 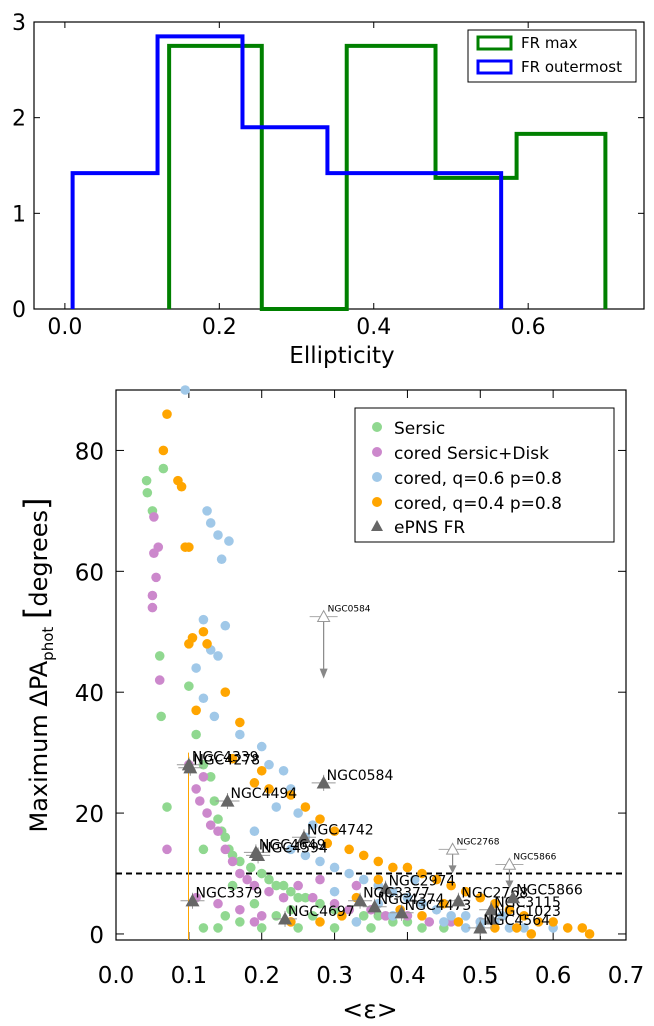 I want to click on legend-label-cored-q04: cored, q=0.4 p=0.8, so click(x=478, y=504).